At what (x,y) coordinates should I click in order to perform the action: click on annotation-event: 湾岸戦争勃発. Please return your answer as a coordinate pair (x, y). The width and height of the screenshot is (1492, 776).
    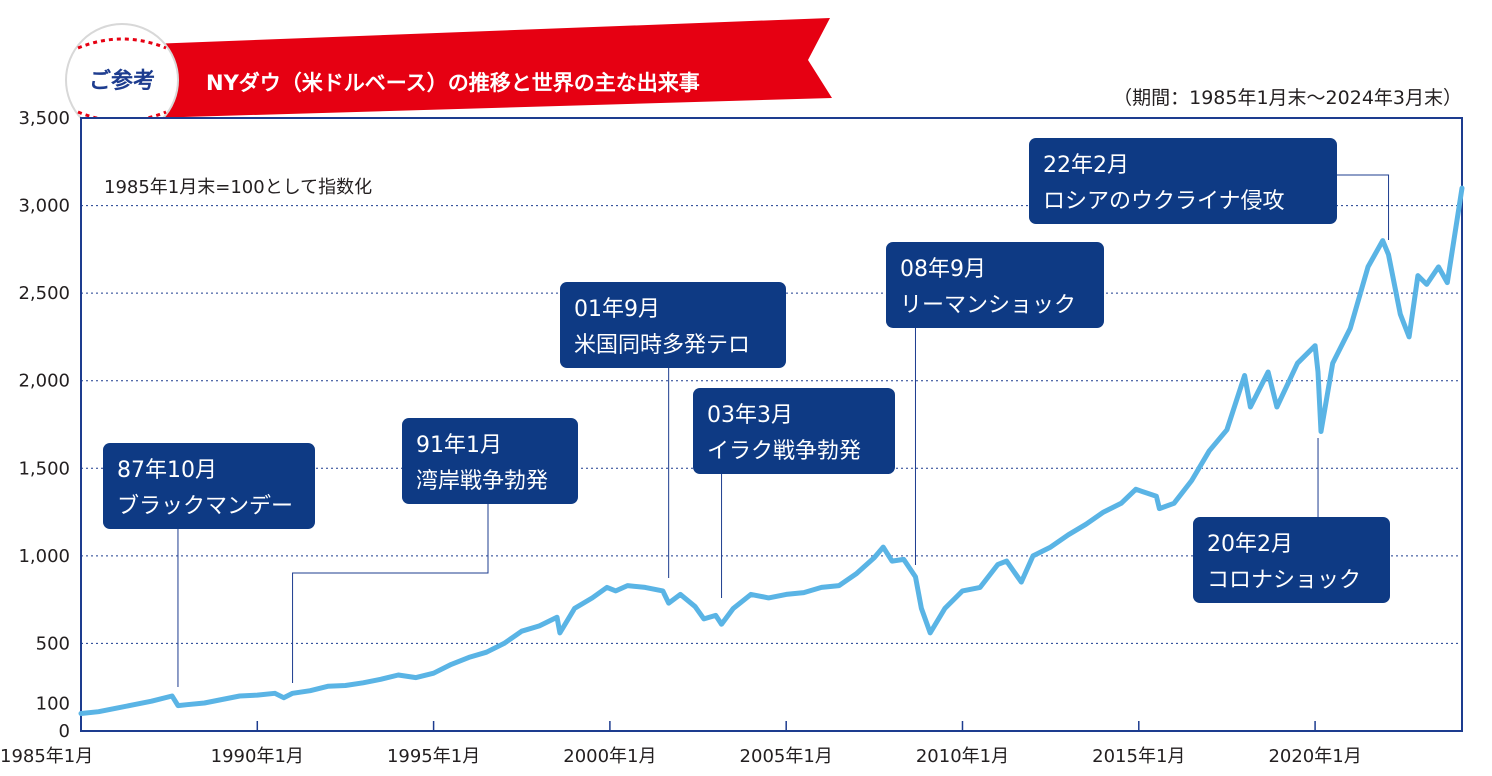
    Looking at the image, I should click on (482, 481).